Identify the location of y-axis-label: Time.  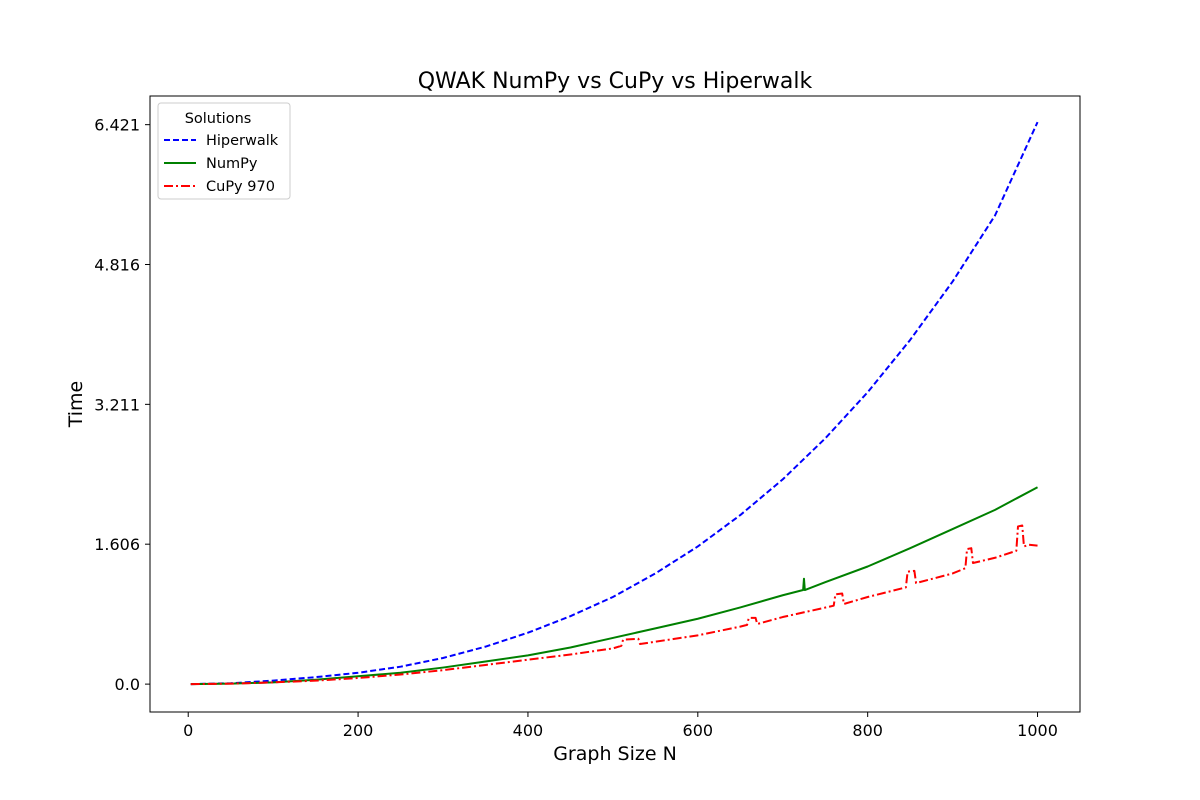
(76, 405).